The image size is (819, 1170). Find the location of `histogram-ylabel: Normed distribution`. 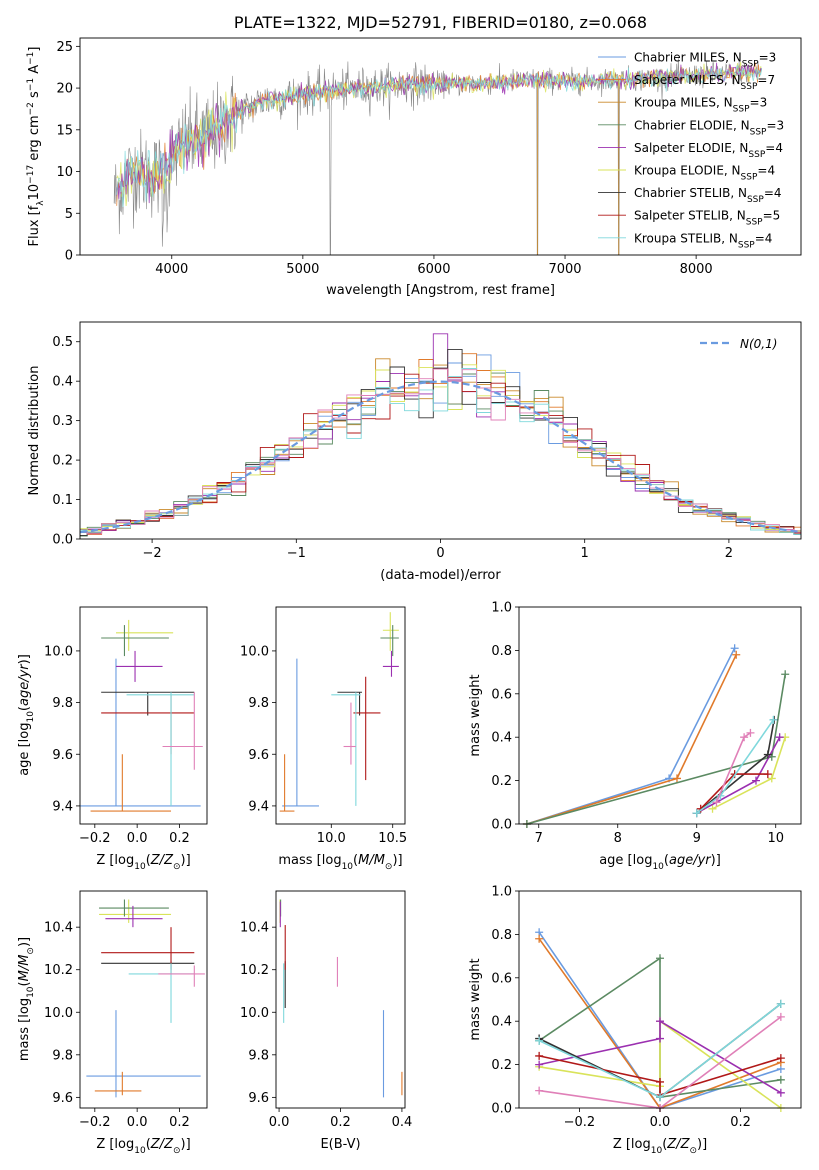

histogram-ylabel: Normed distribution is located at coordinates (34, 431).